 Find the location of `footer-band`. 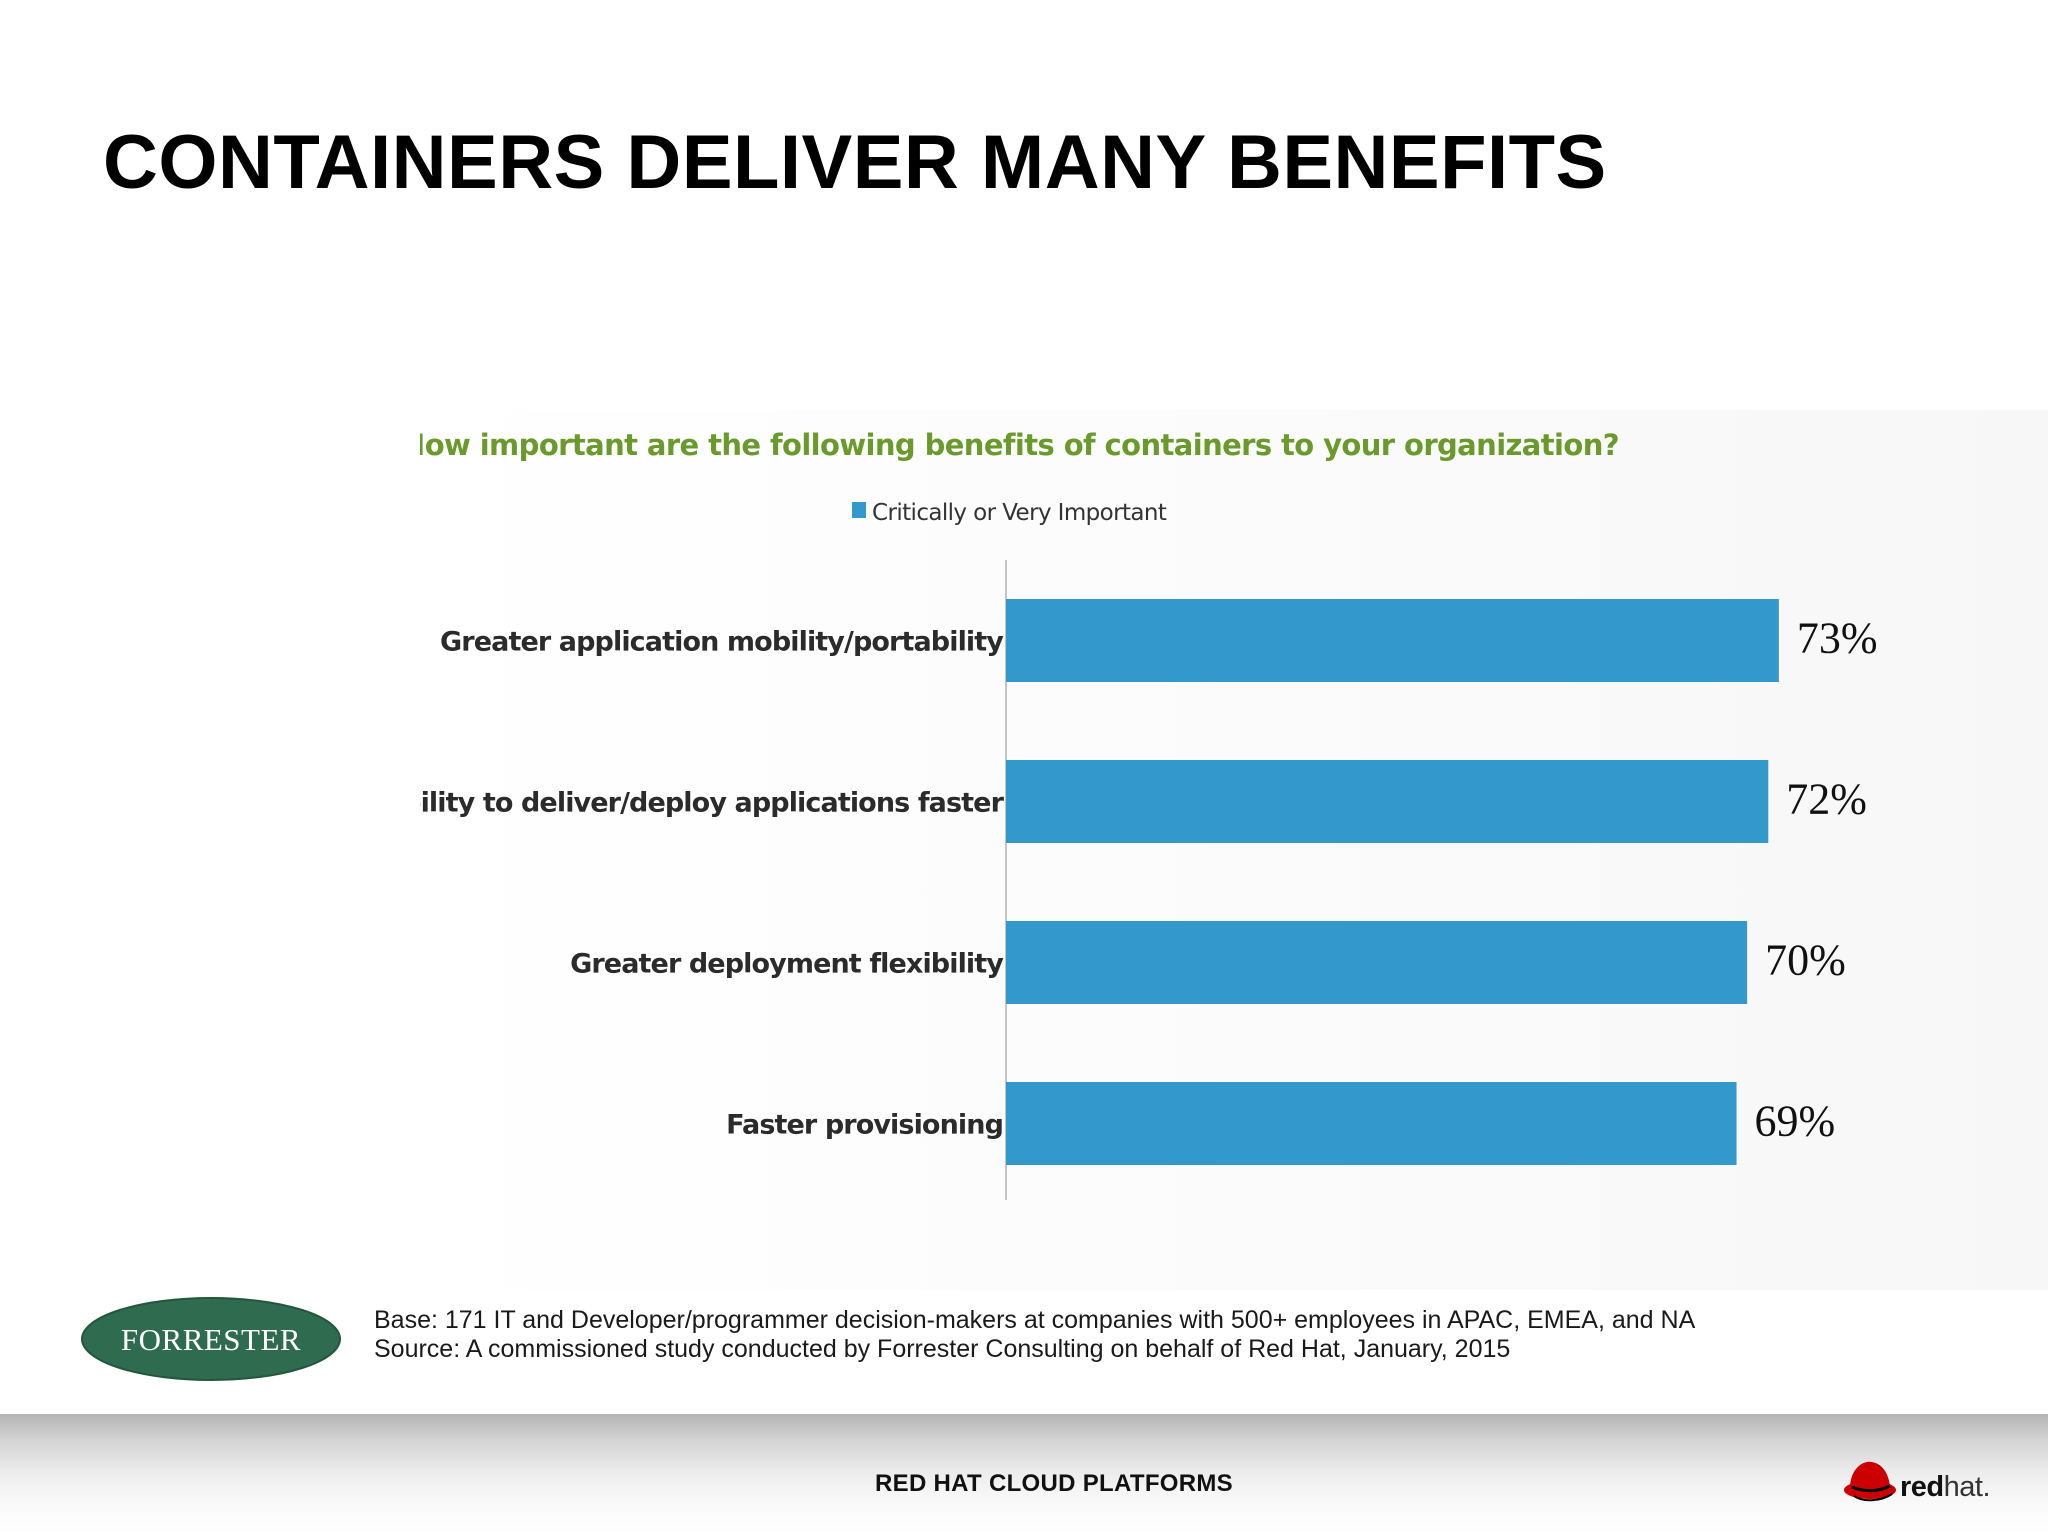

footer-band is located at coordinates (1024, 1474).